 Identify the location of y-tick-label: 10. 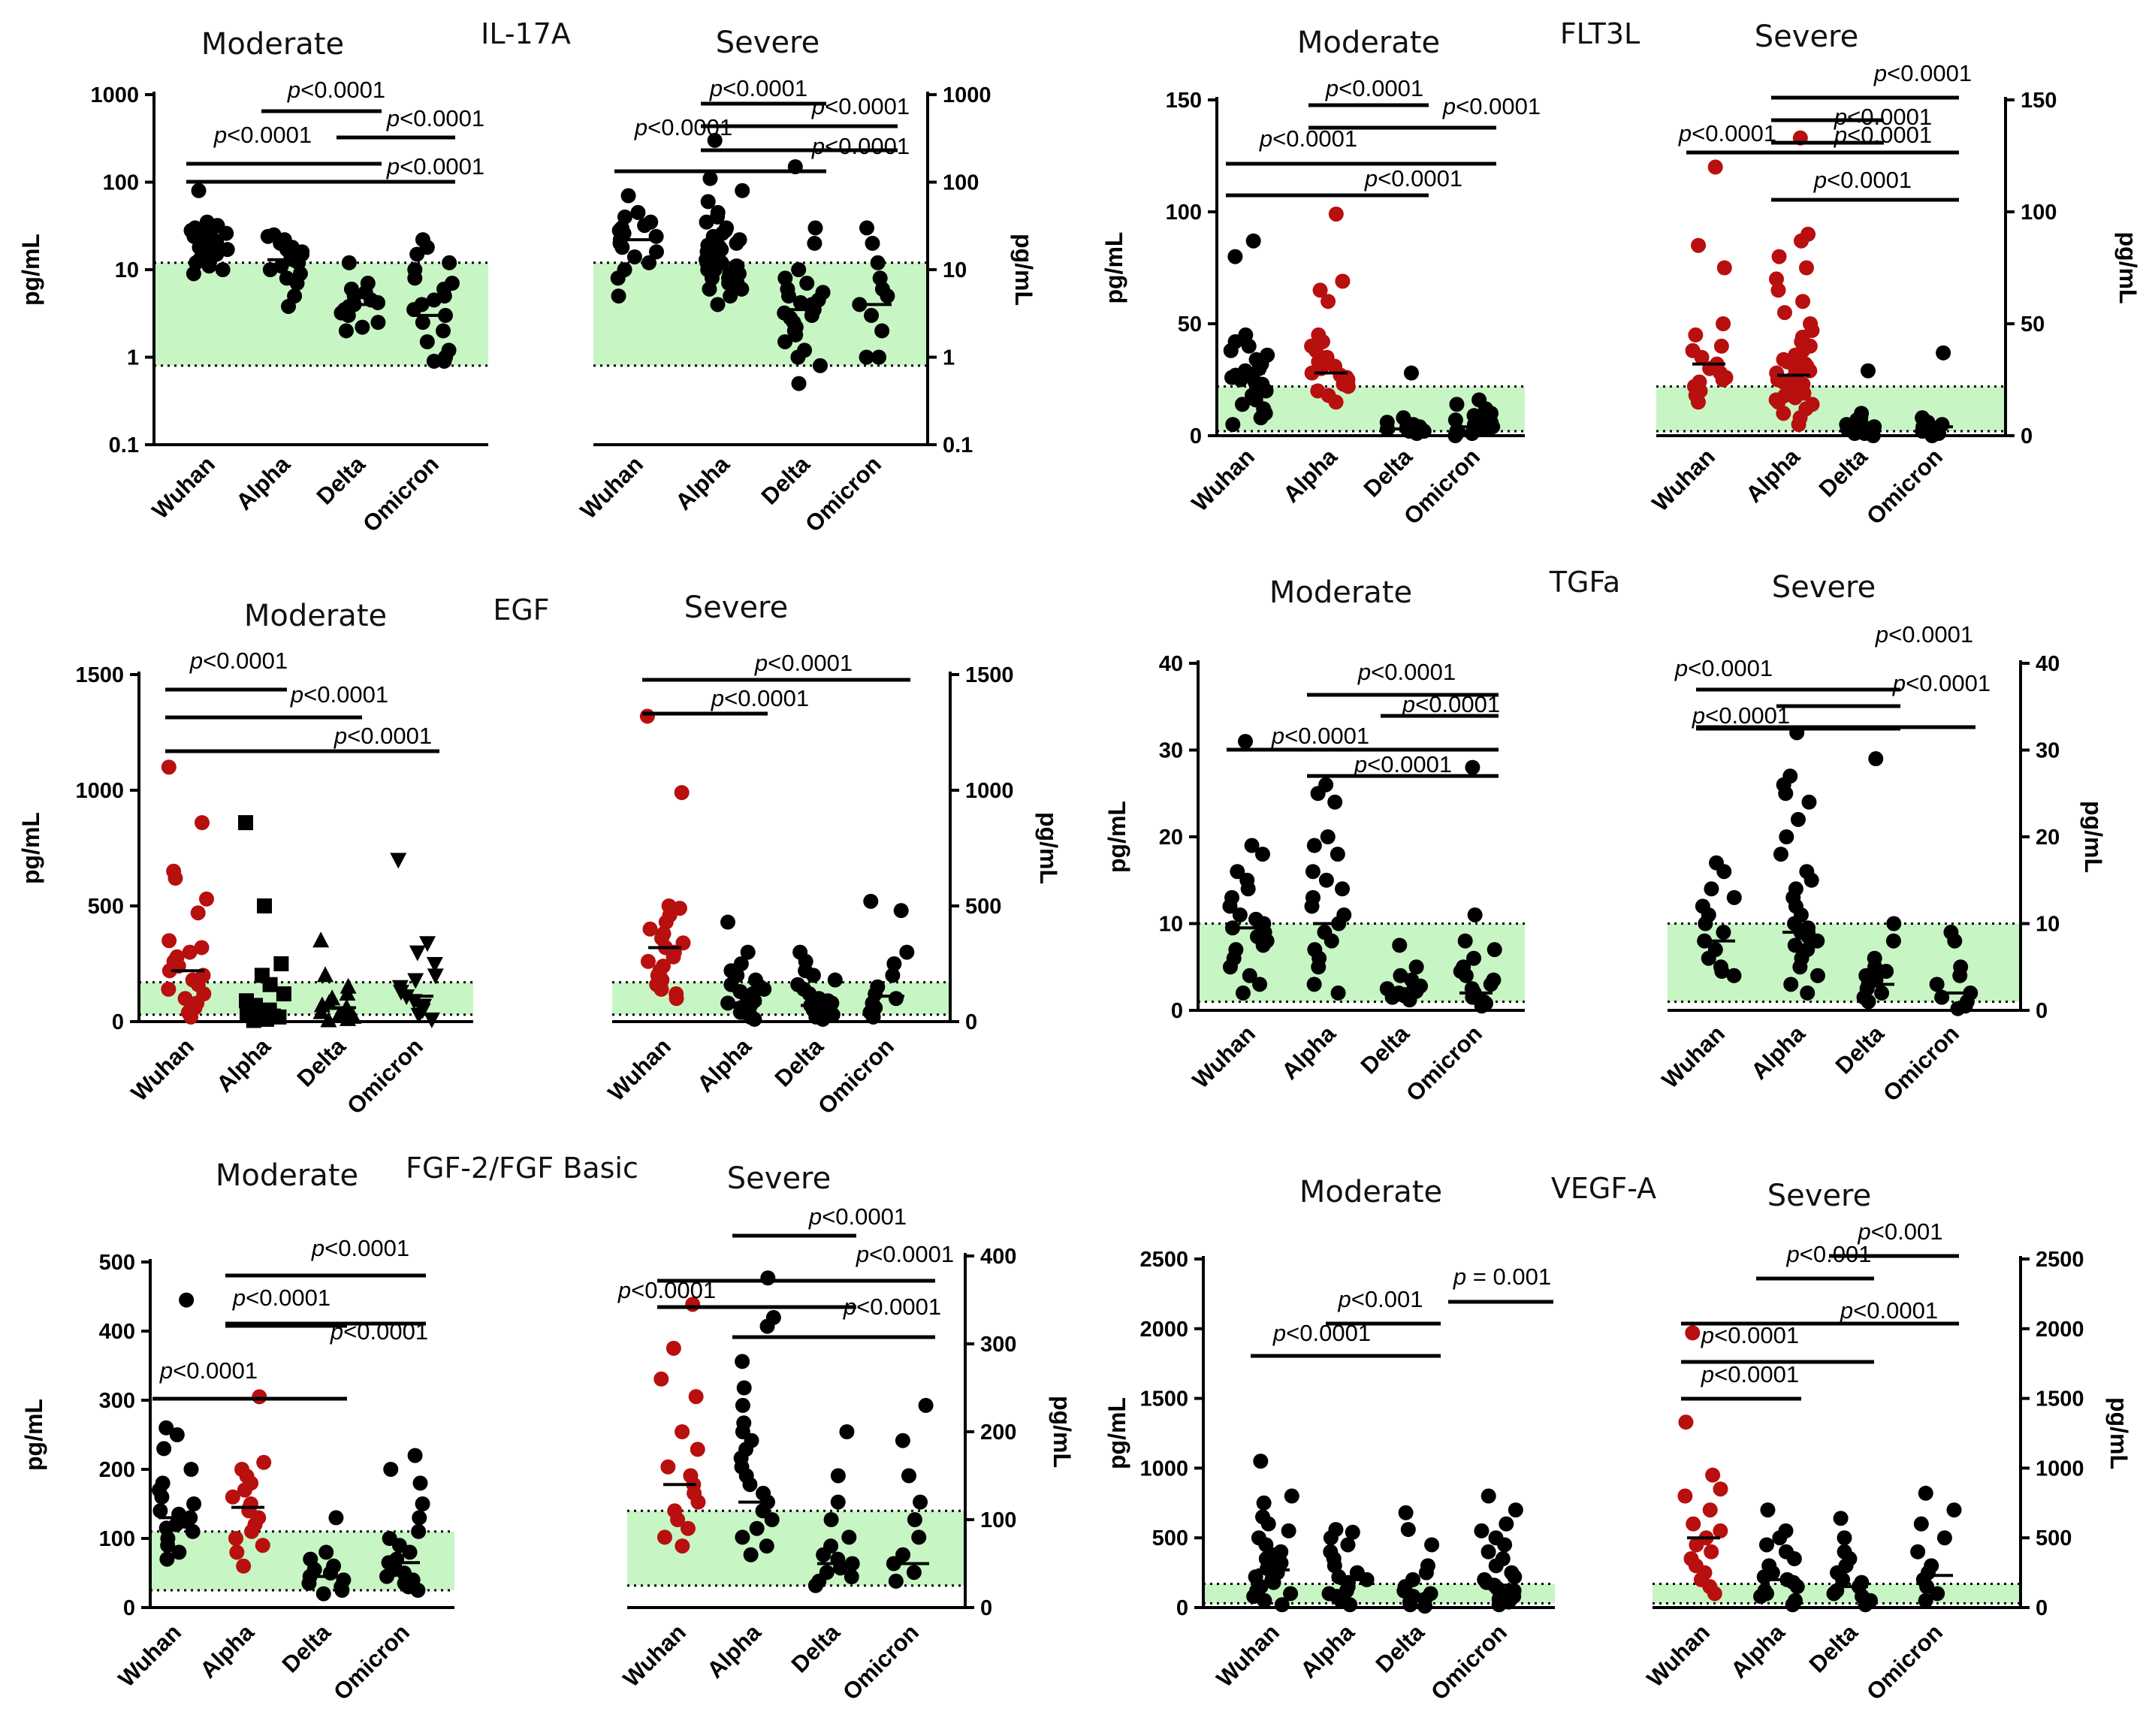
(1171, 925).